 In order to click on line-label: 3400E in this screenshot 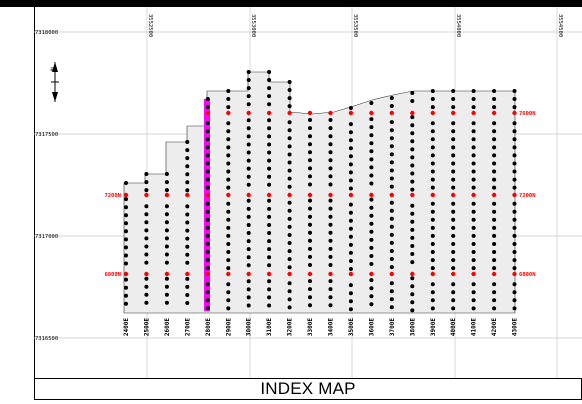, I will do `click(331, 327)`.